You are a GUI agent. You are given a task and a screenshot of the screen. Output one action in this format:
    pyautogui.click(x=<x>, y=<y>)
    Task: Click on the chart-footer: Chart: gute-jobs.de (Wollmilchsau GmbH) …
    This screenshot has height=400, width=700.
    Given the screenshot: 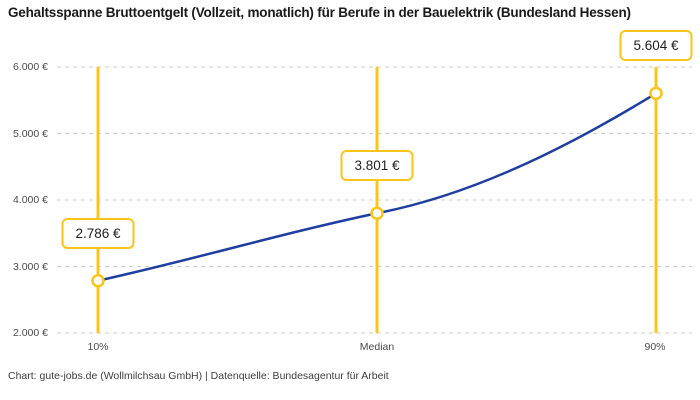 What is the action you would take?
    pyautogui.click(x=198, y=376)
    